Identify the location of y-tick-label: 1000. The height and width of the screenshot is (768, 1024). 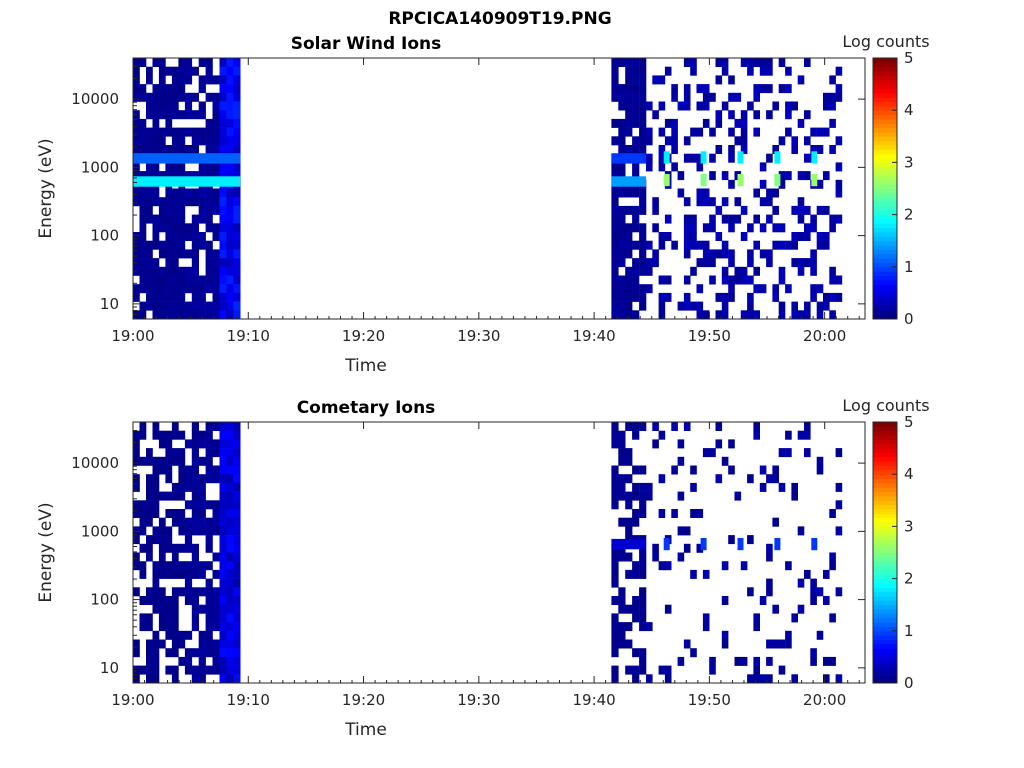
(100, 167).